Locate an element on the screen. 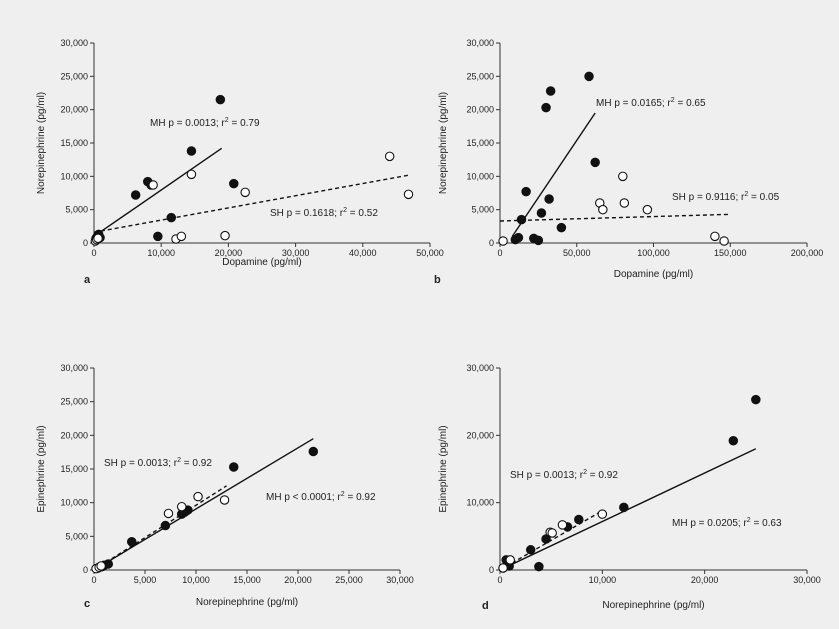 This screenshot has width=839, height=629. annotation-text: MH p = 0.0205; r is located at coordinates (709, 523).